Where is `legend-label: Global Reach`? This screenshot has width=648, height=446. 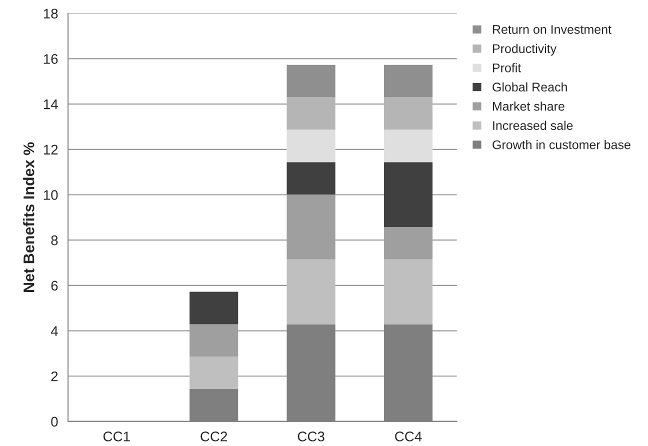
legend-label: Global Reach is located at coordinates (529, 87).